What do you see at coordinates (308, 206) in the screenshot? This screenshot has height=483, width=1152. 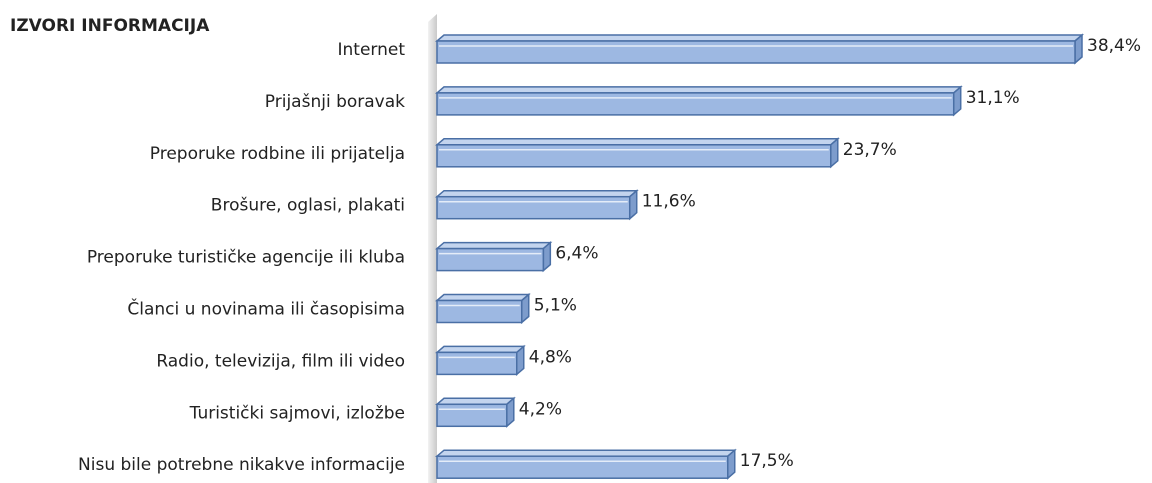 I see `category-label: Brošure, oglasi, plakati` at bounding box center [308, 206].